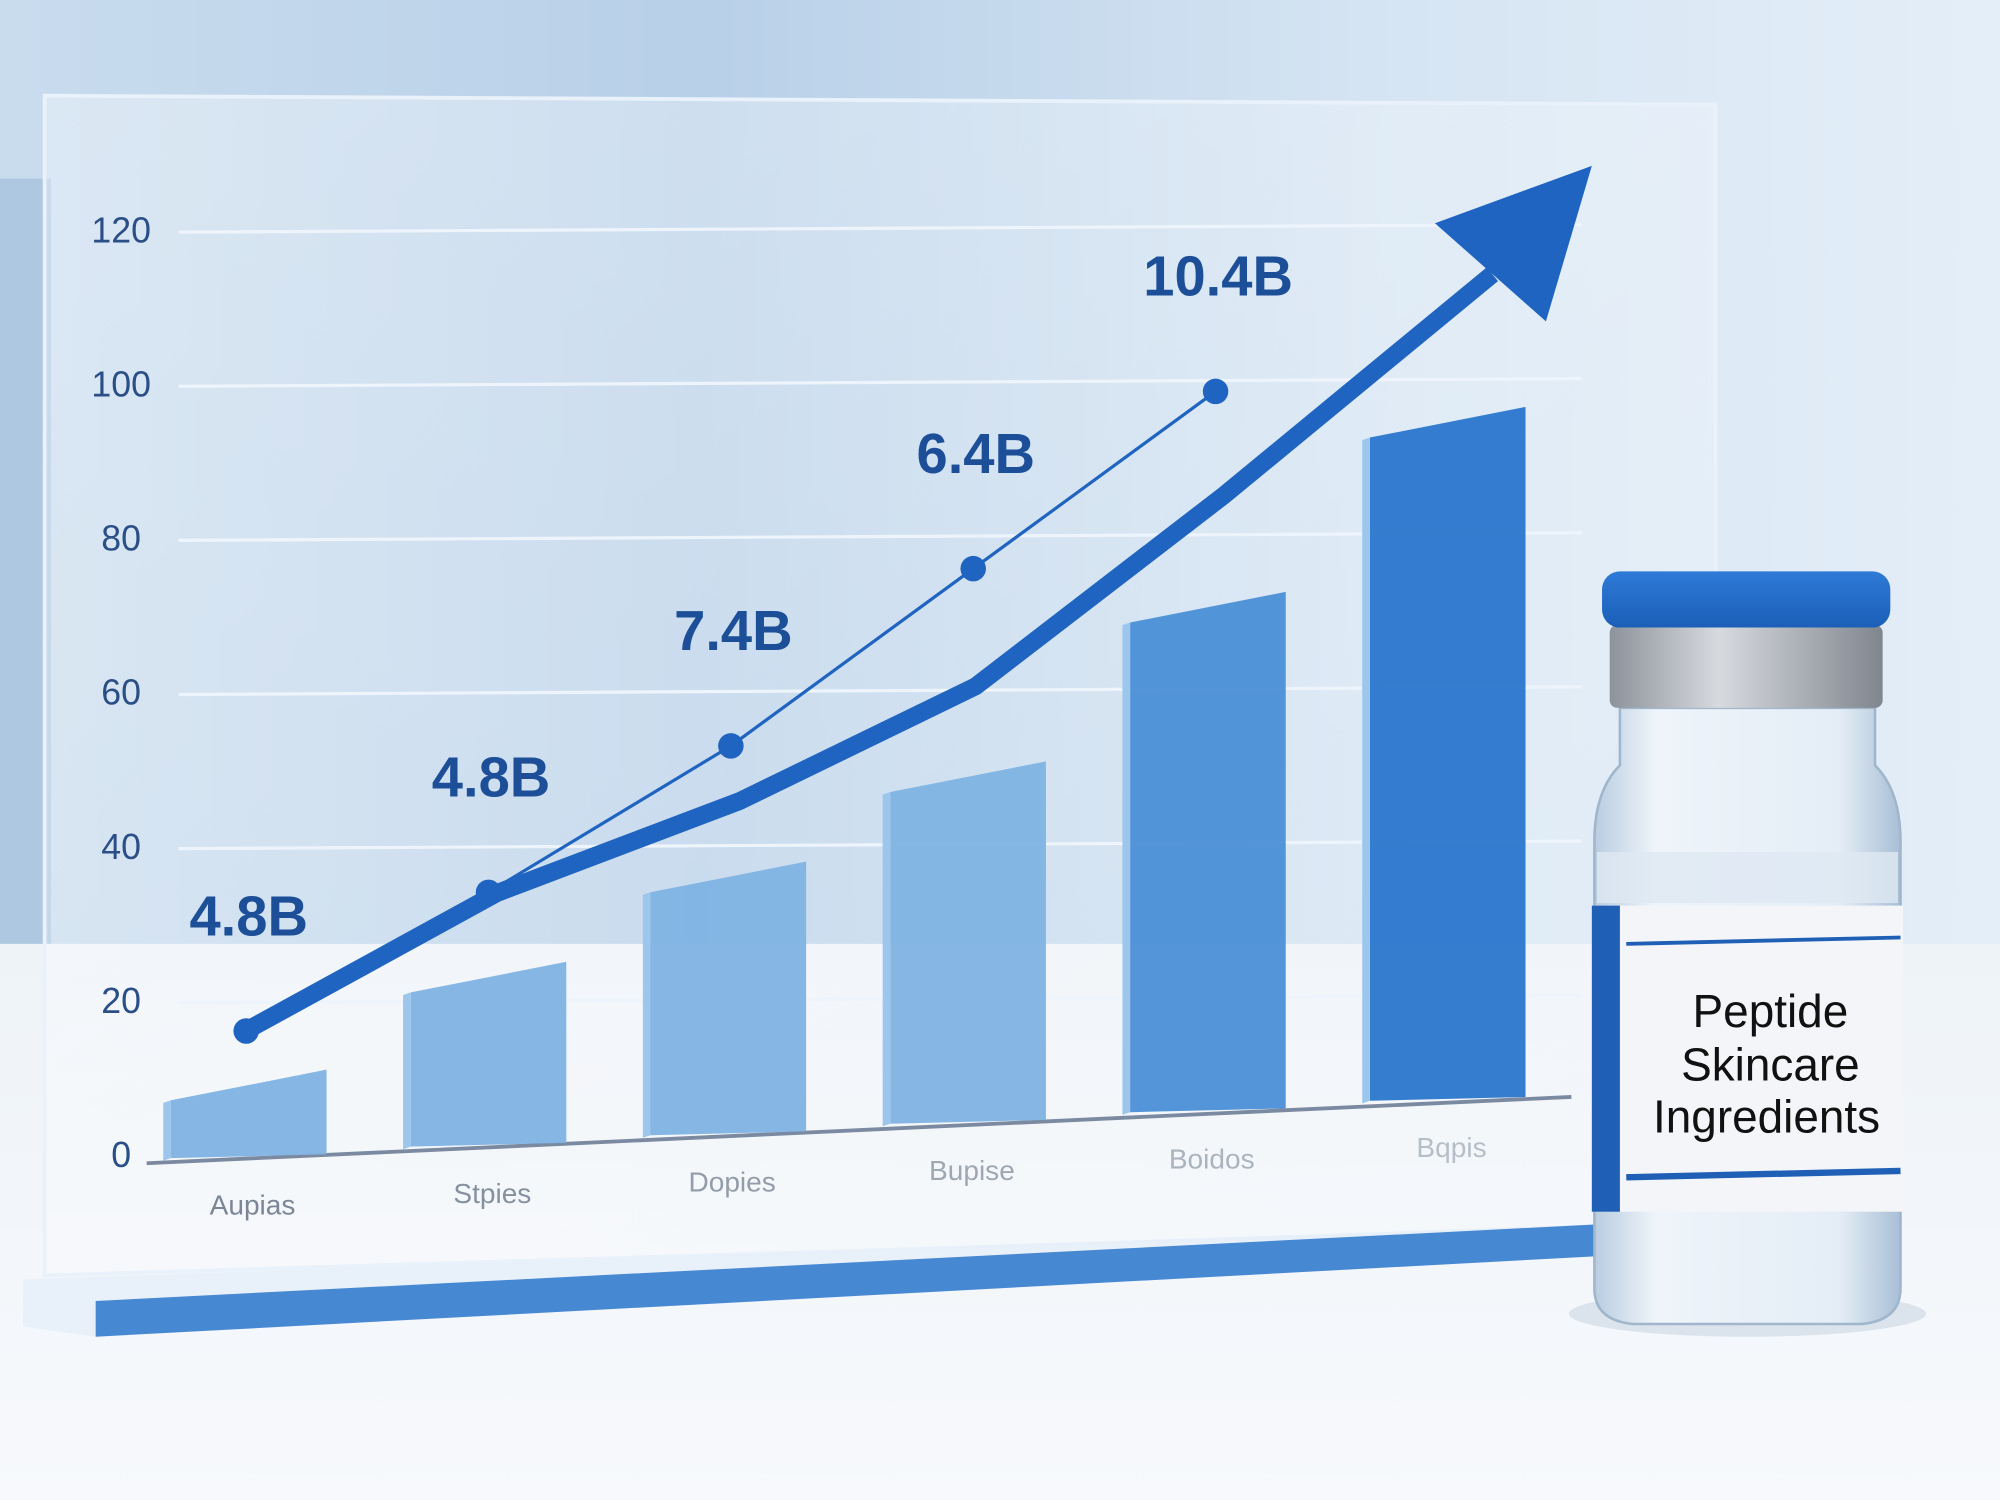  Describe the element at coordinates (731, 1181) in the screenshot. I see `x-tick-label: Dopies` at that location.